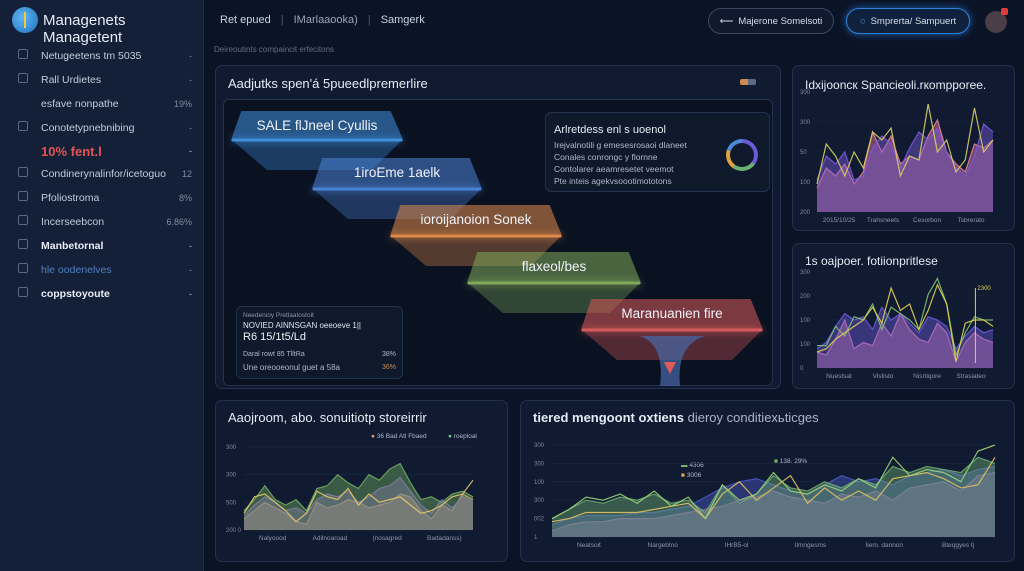 The width and height of the screenshot is (1024, 571). I want to click on sidebar-item-label: Condinerynalinfor/icetoguo, so click(103, 174).